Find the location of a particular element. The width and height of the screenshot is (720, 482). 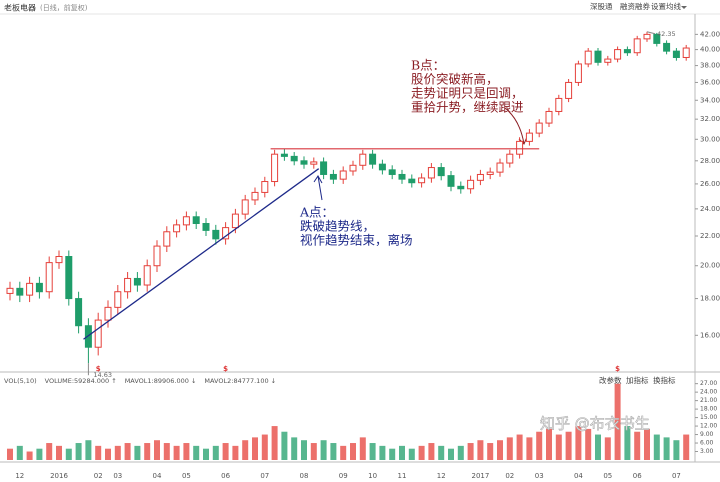

volume-legend: MAVOL1:89906.000 ↓ is located at coordinates (161, 381).